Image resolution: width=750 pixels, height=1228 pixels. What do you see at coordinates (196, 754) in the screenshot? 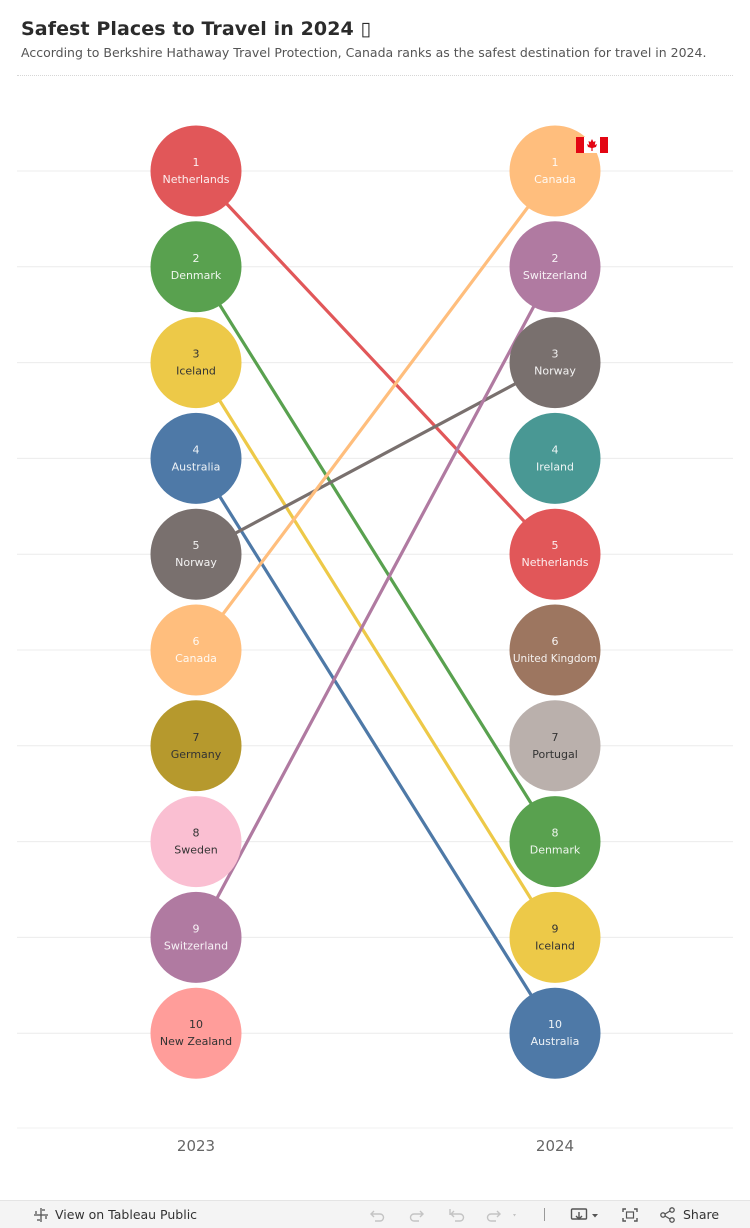
I see `country-label: Germany` at bounding box center [196, 754].